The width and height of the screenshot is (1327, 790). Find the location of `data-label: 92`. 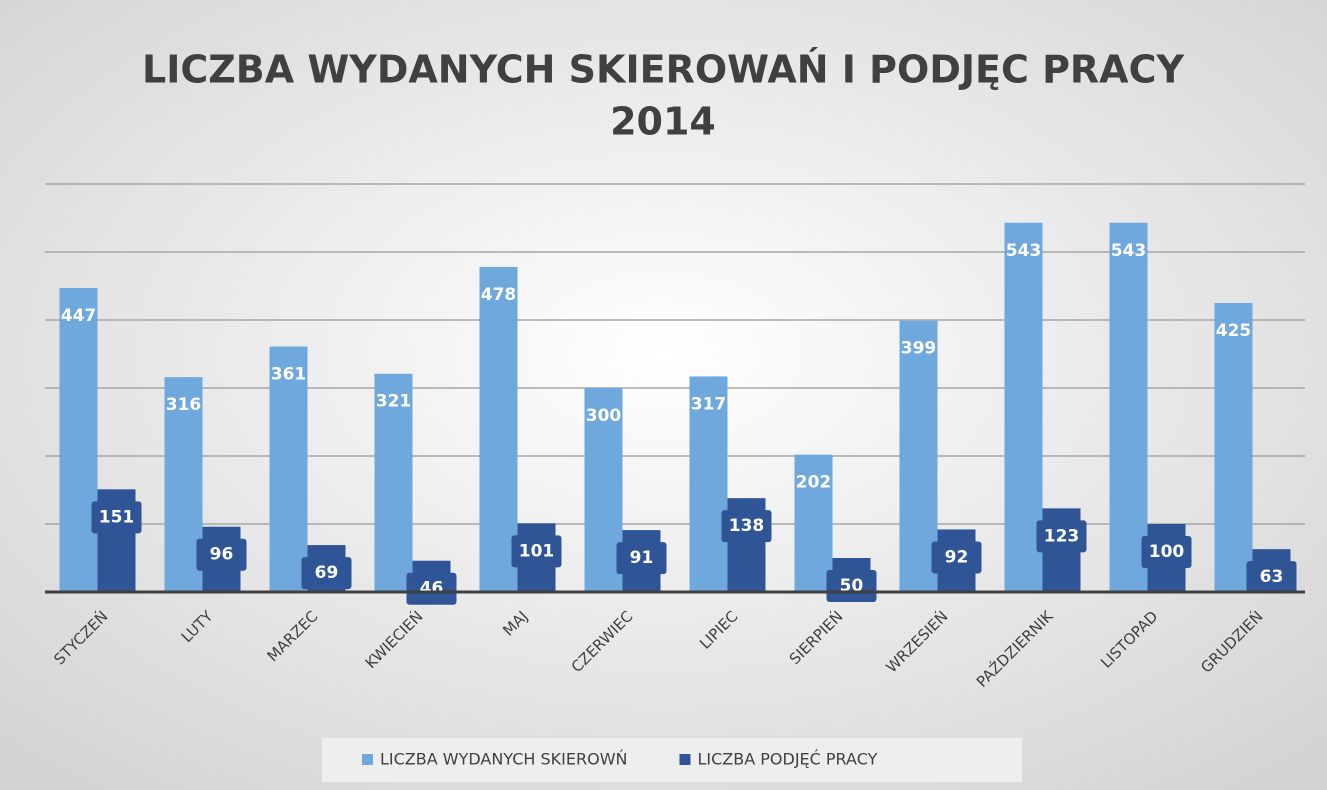

data-label: 92 is located at coordinates (957, 557).